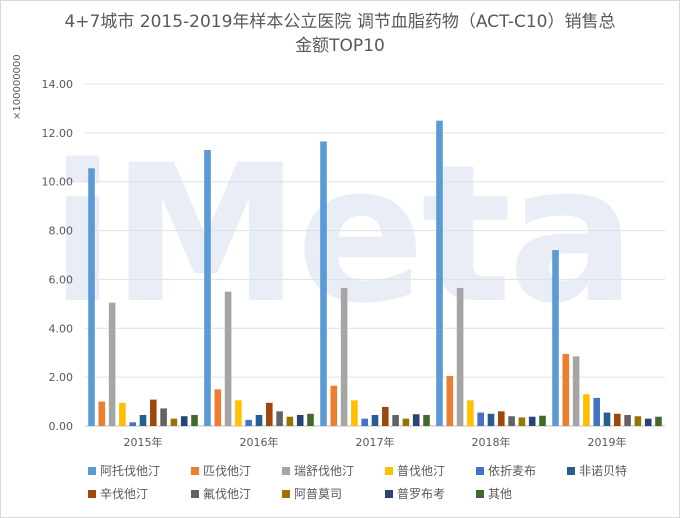 Image resolution: width=680 pixels, height=518 pixels. Describe the element at coordinates (500, 494) in the screenshot. I see `legend-label: 其他` at that location.